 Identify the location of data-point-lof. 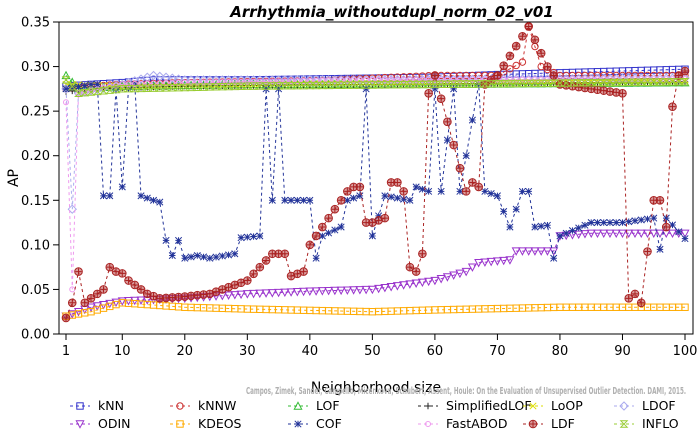
(66, 75).